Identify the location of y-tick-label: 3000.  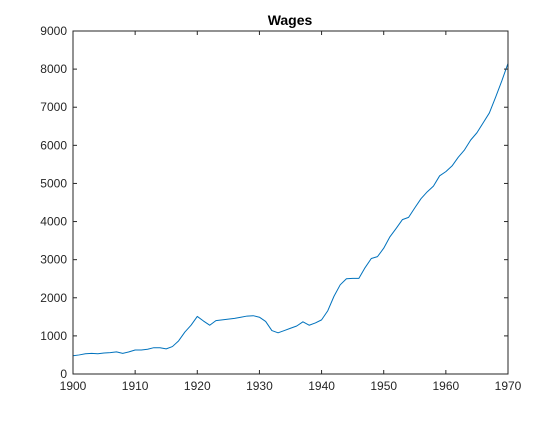
(53, 260).